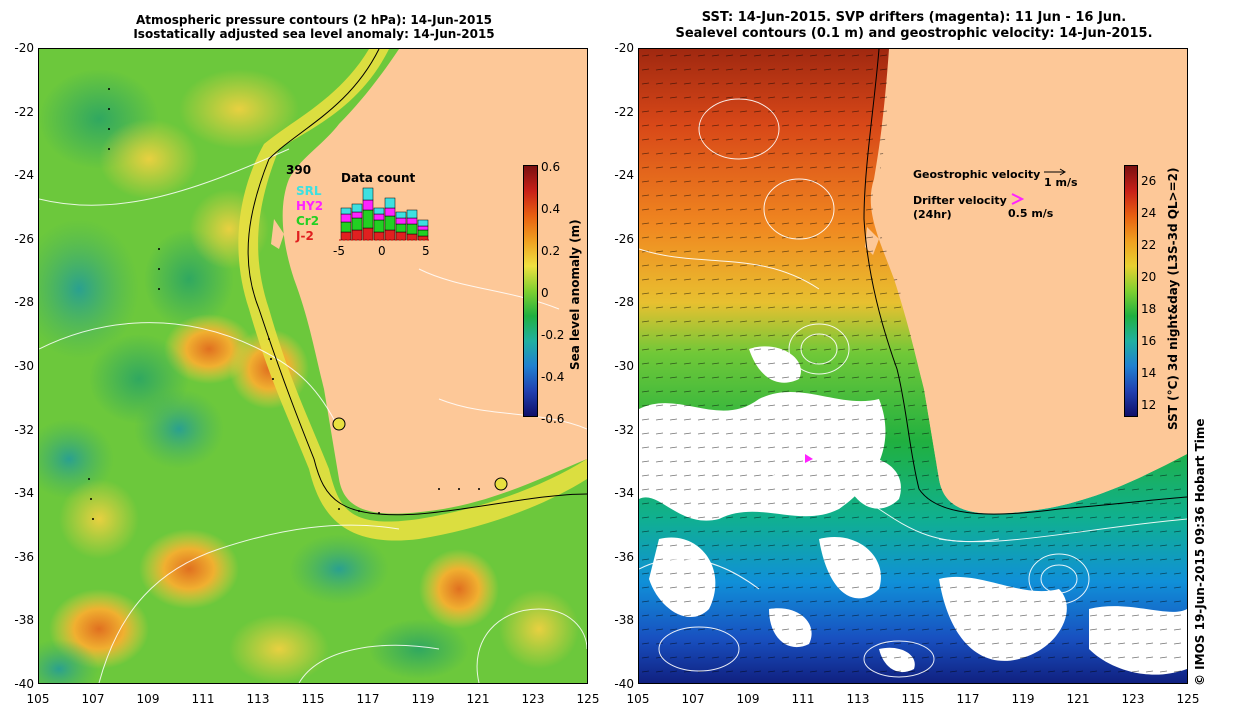 This screenshot has height=720, width=1250. What do you see at coordinates (624, 429) in the screenshot?
I see `right-ytick: -32` at bounding box center [624, 429].